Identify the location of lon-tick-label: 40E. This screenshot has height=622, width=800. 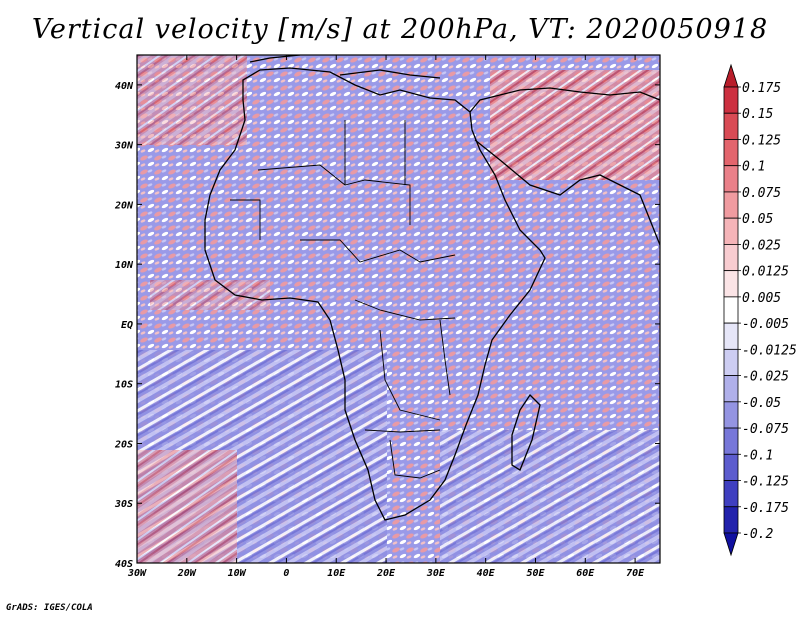
(486, 573).